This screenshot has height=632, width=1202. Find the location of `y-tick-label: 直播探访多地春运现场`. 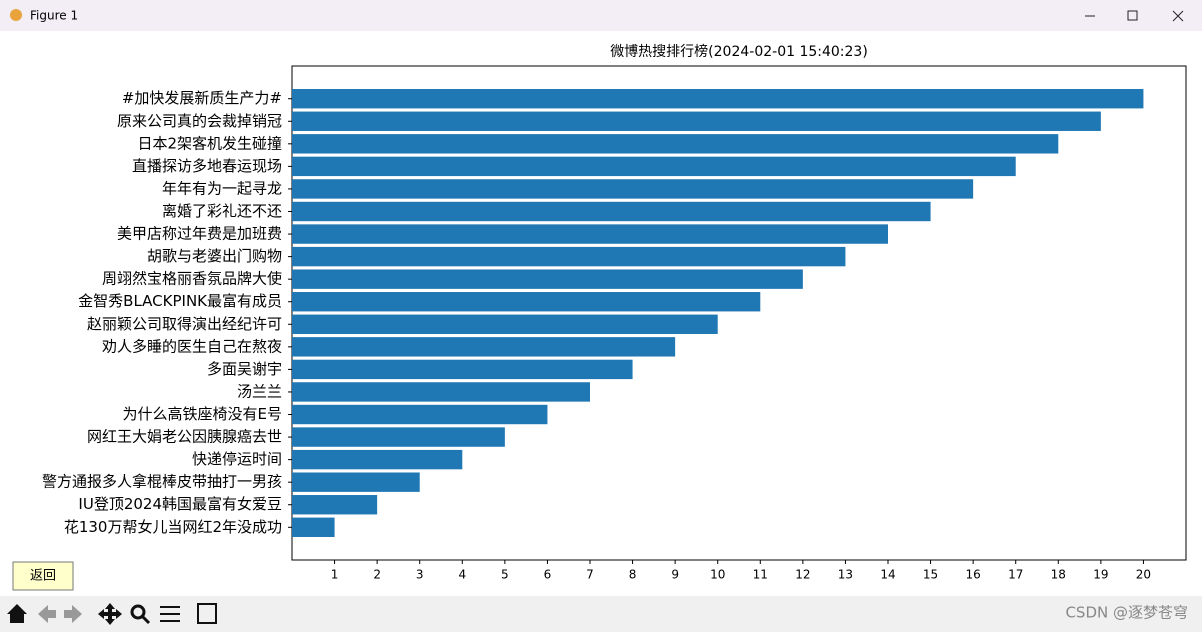

y-tick-label: 直播探访多地春运现场 is located at coordinates (207, 166).